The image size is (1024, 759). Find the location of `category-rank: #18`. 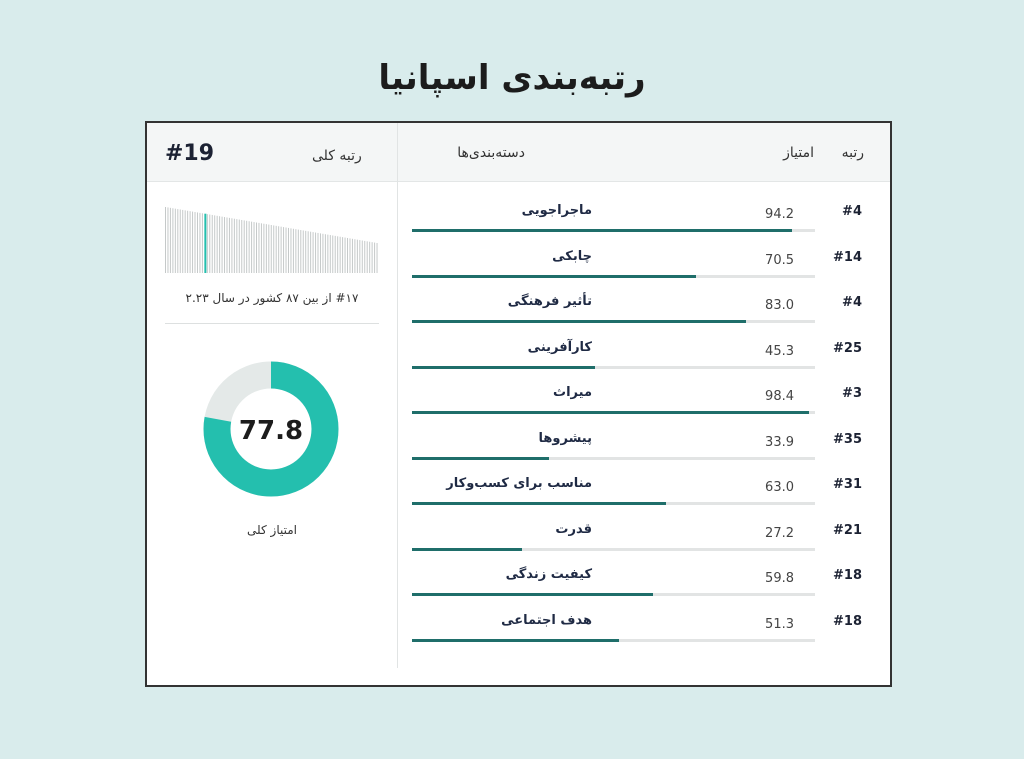

category-rank: #18 is located at coordinates (847, 621).